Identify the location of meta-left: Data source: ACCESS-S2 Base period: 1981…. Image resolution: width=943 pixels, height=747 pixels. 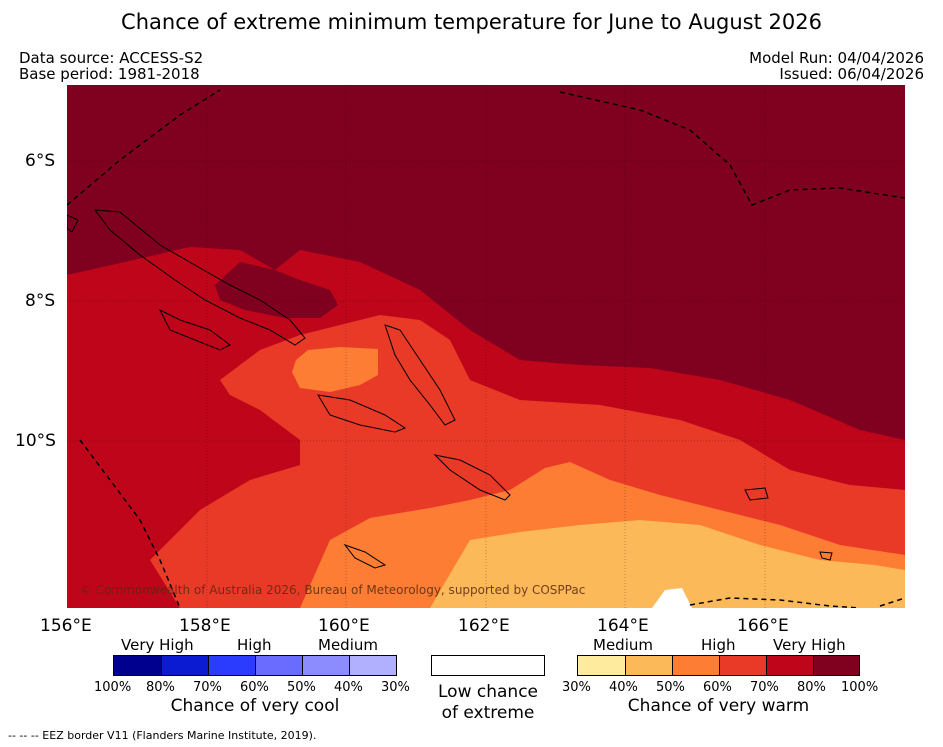
(111, 66).